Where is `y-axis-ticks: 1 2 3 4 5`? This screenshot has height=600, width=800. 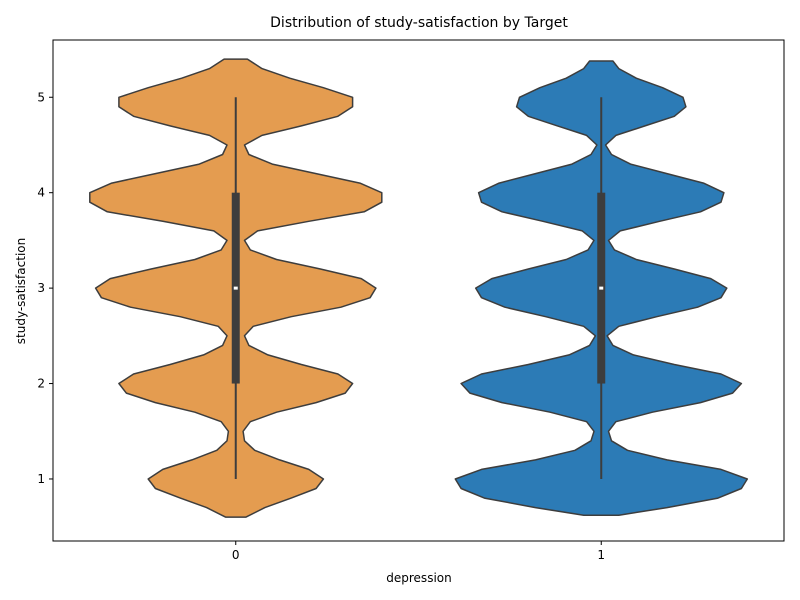
y-axis-ticks: 1 2 3 4 5 is located at coordinates (45, 288).